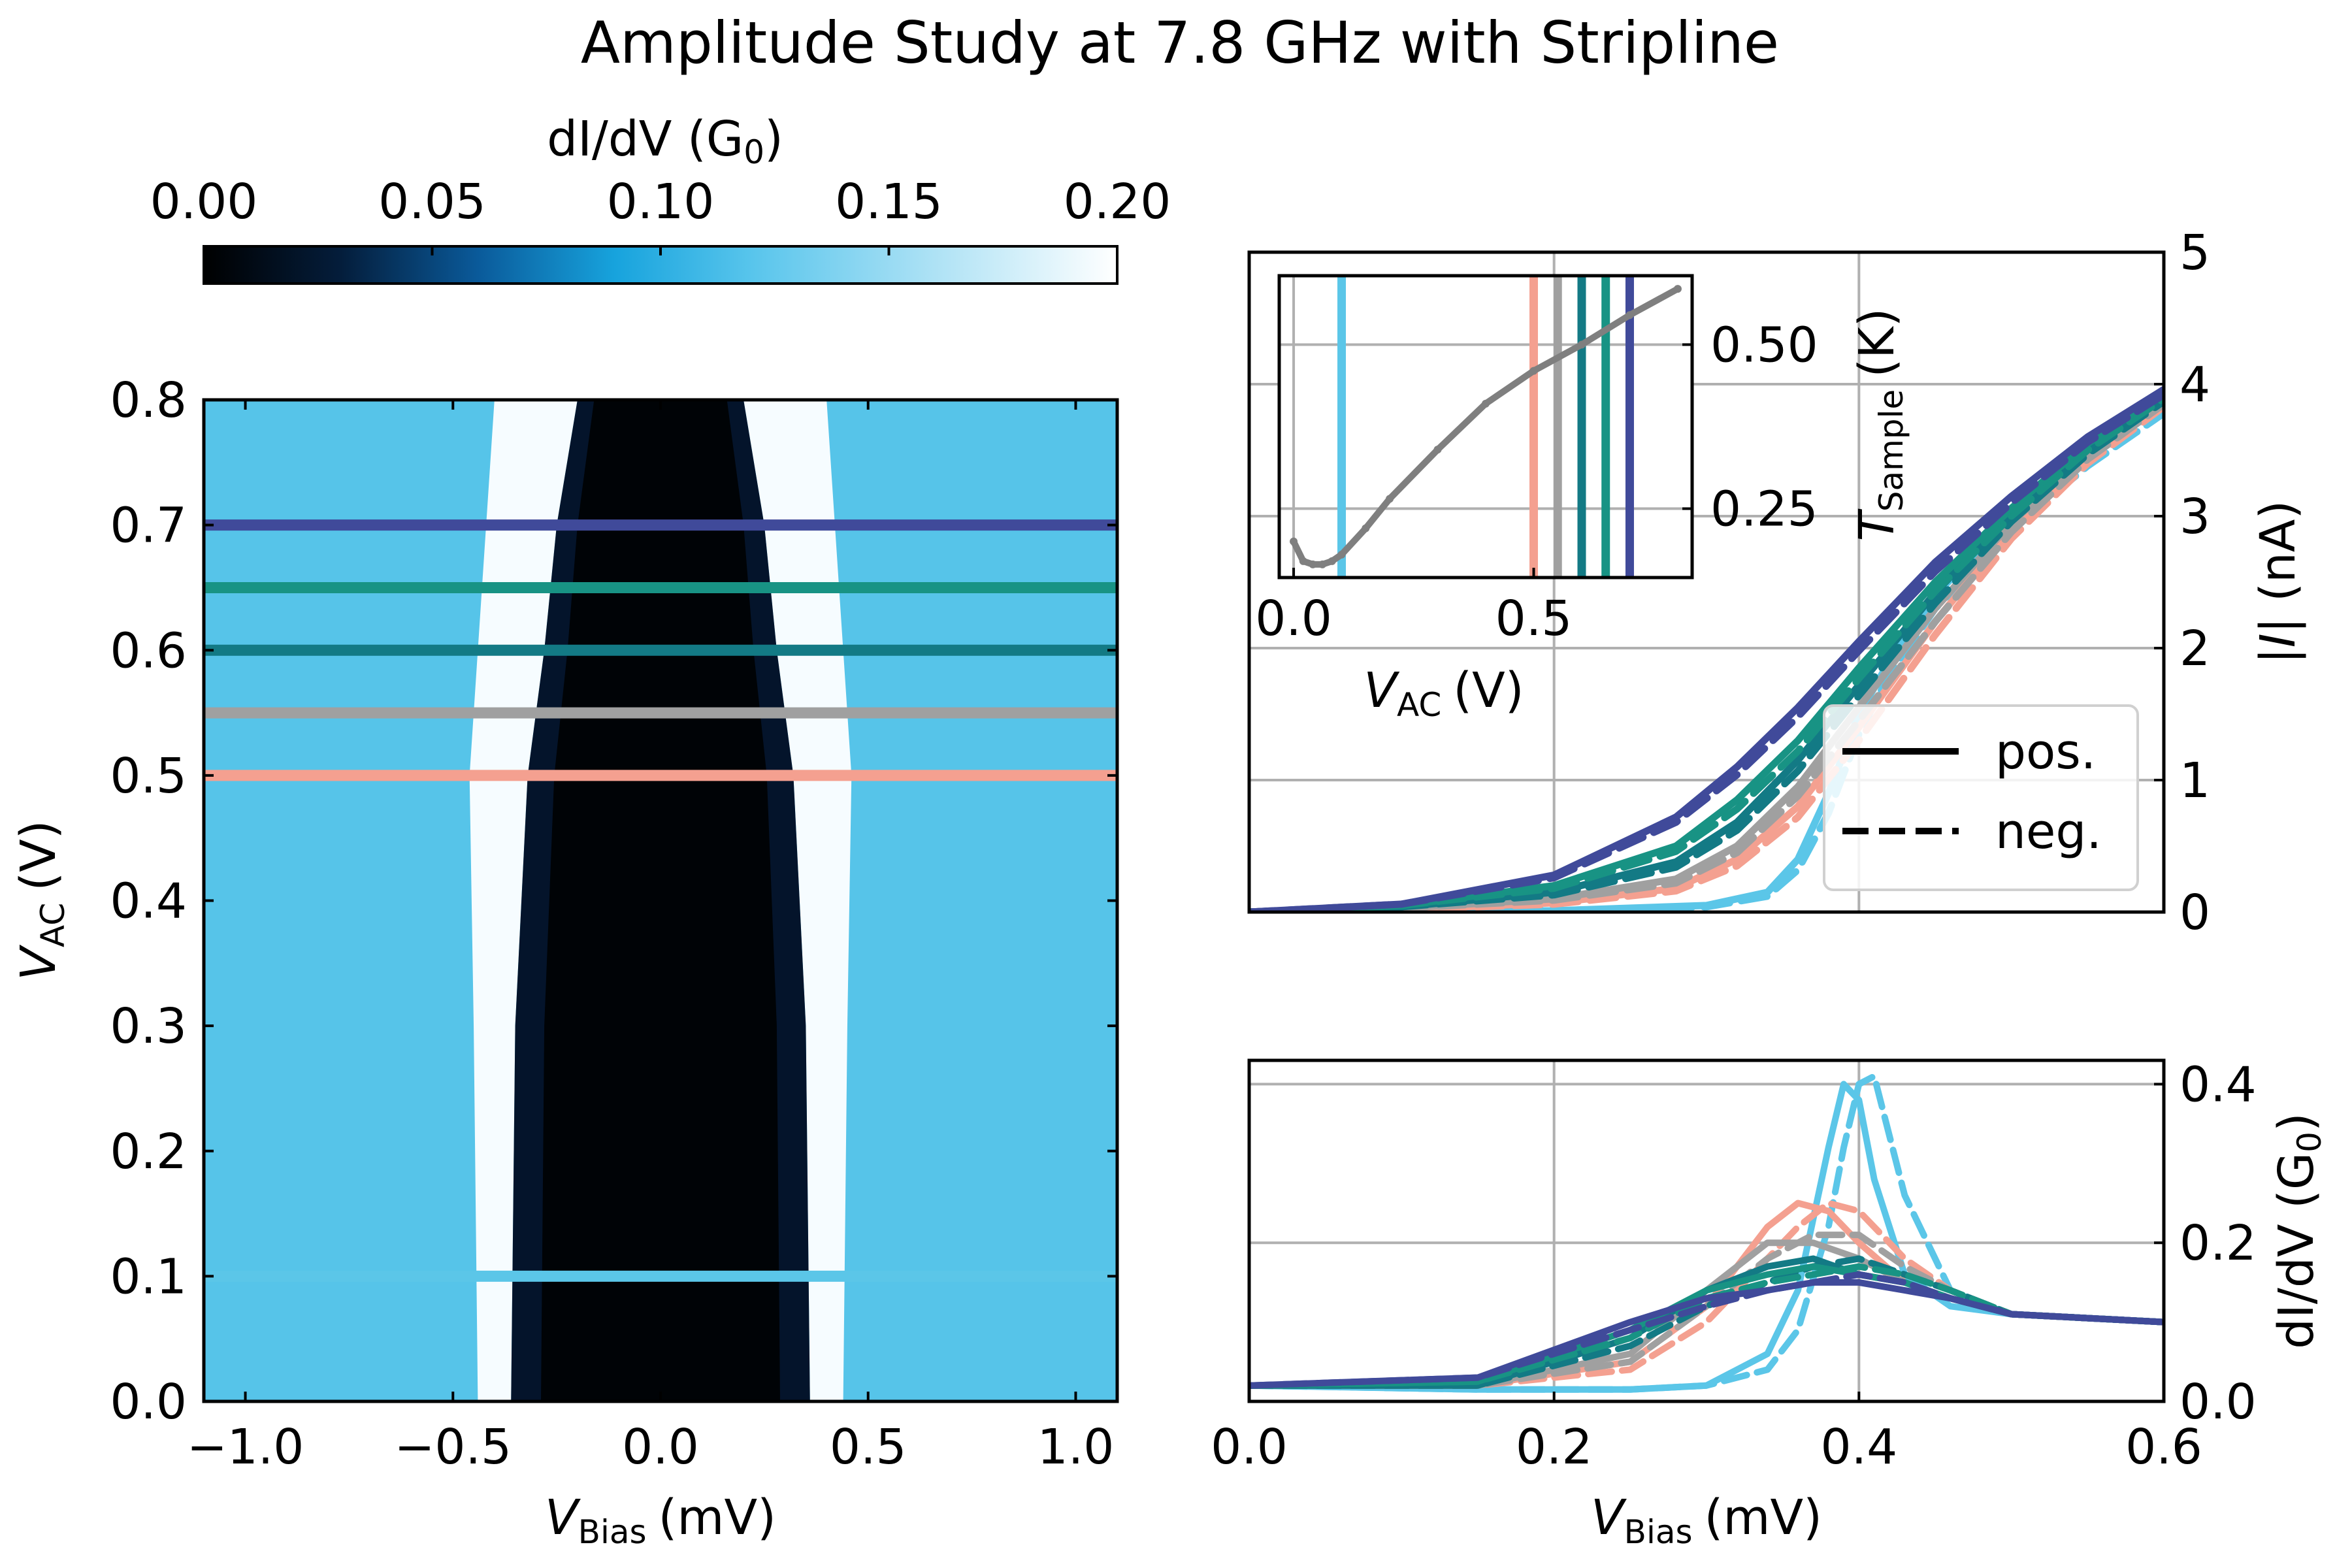  Describe the element at coordinates (1076, 1447) in the screenshot. I see `heatmap-xtick-label: 1.0` at that location.